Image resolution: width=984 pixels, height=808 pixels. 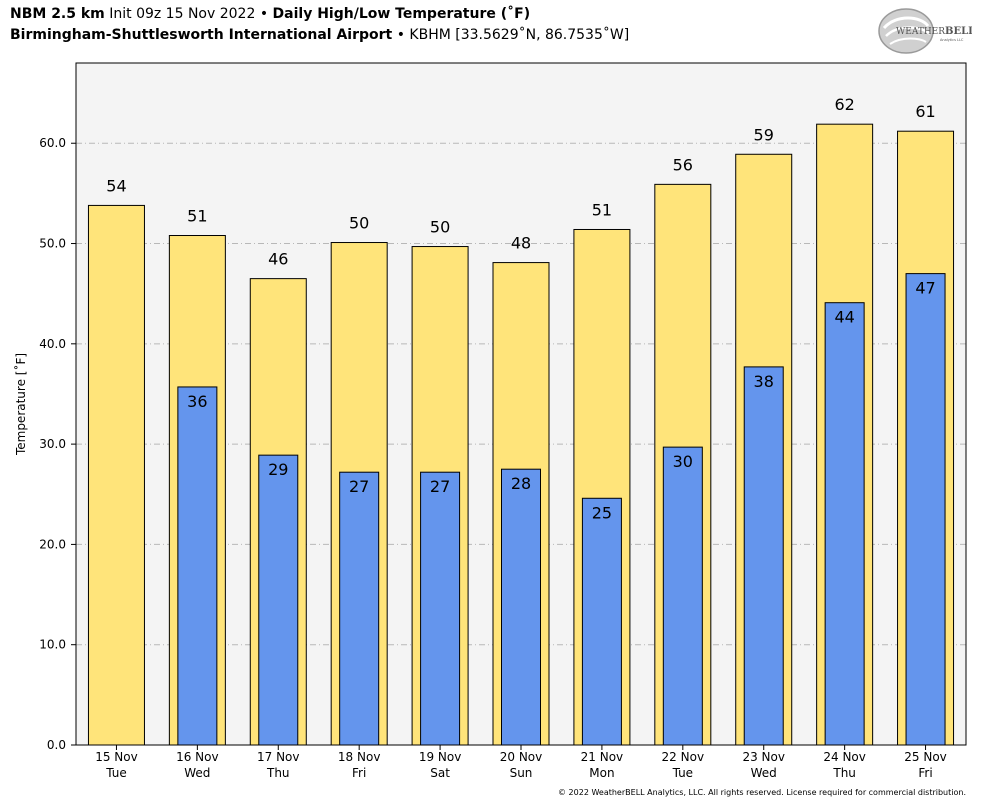 What do you see at coordinates (763, 757) in the screenshot?
I see `x-tick-date: 23 Nov` at bounding box center [763, 757].